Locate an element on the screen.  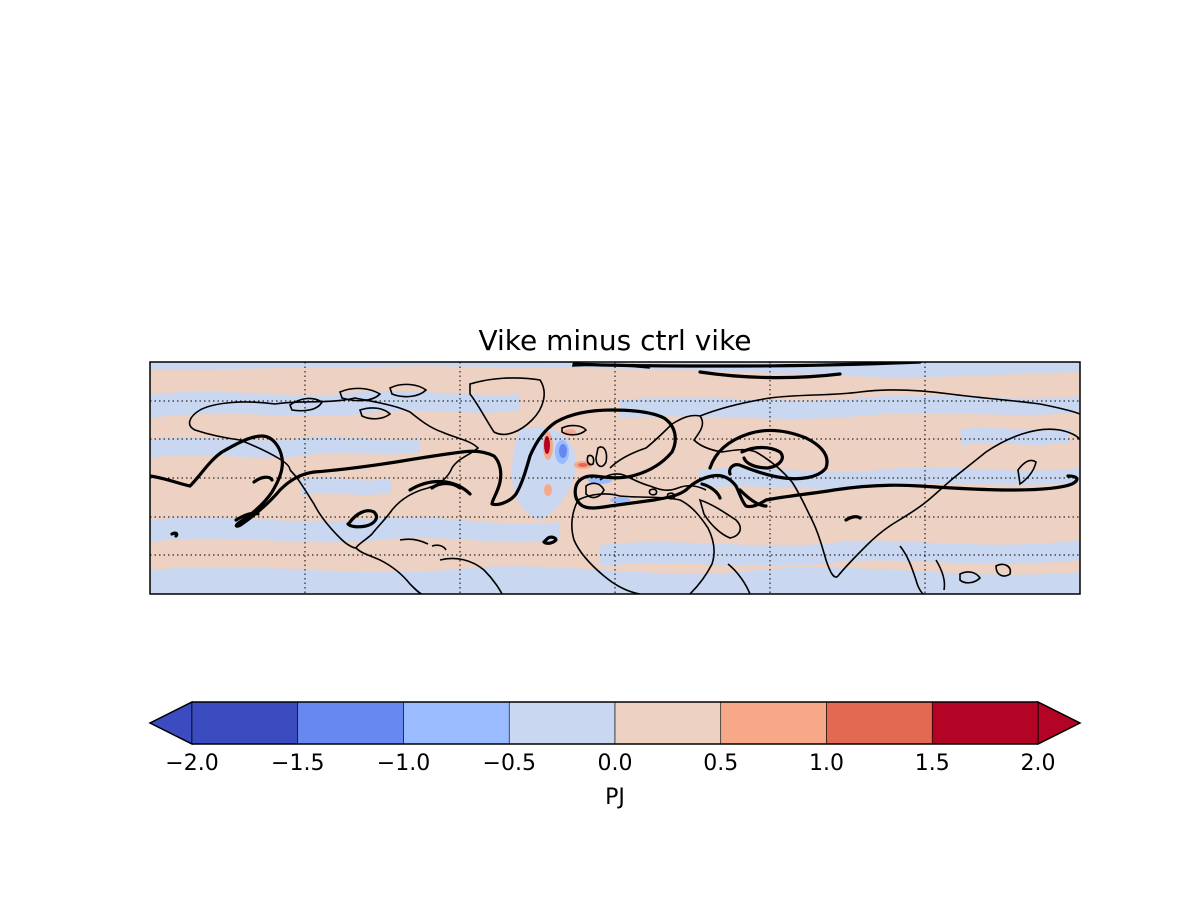
colorbar-label: PJ is located at coordinates (615, 797).